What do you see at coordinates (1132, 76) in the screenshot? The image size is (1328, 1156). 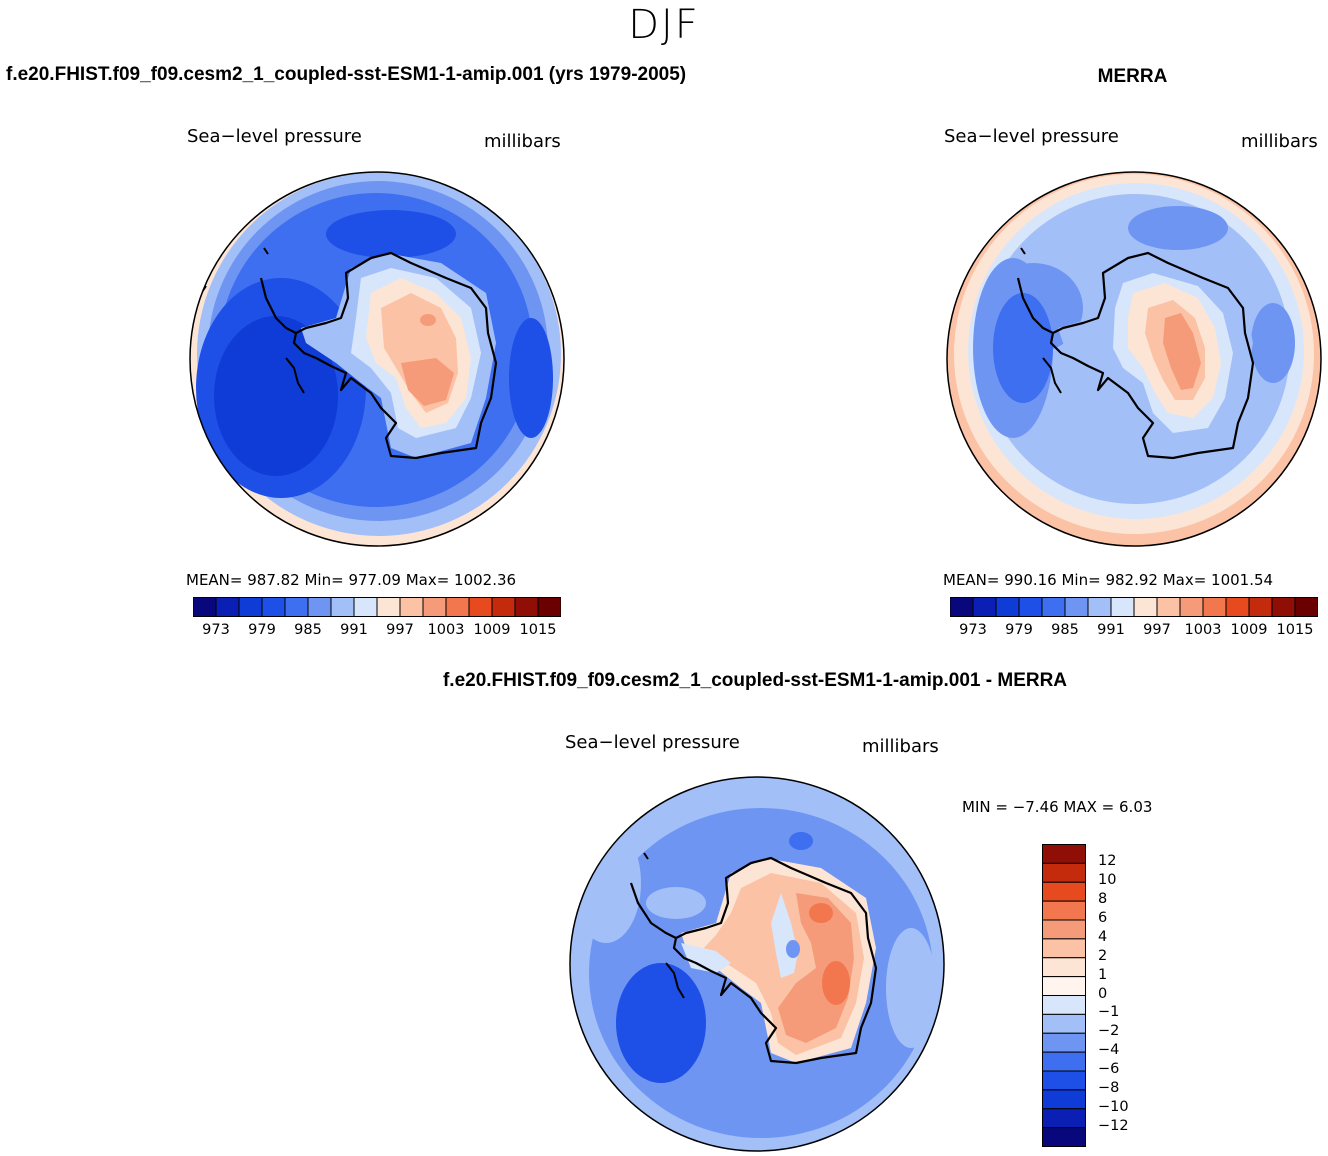 I see `obs-title: MERRA` at bounding box center [1132, 76].